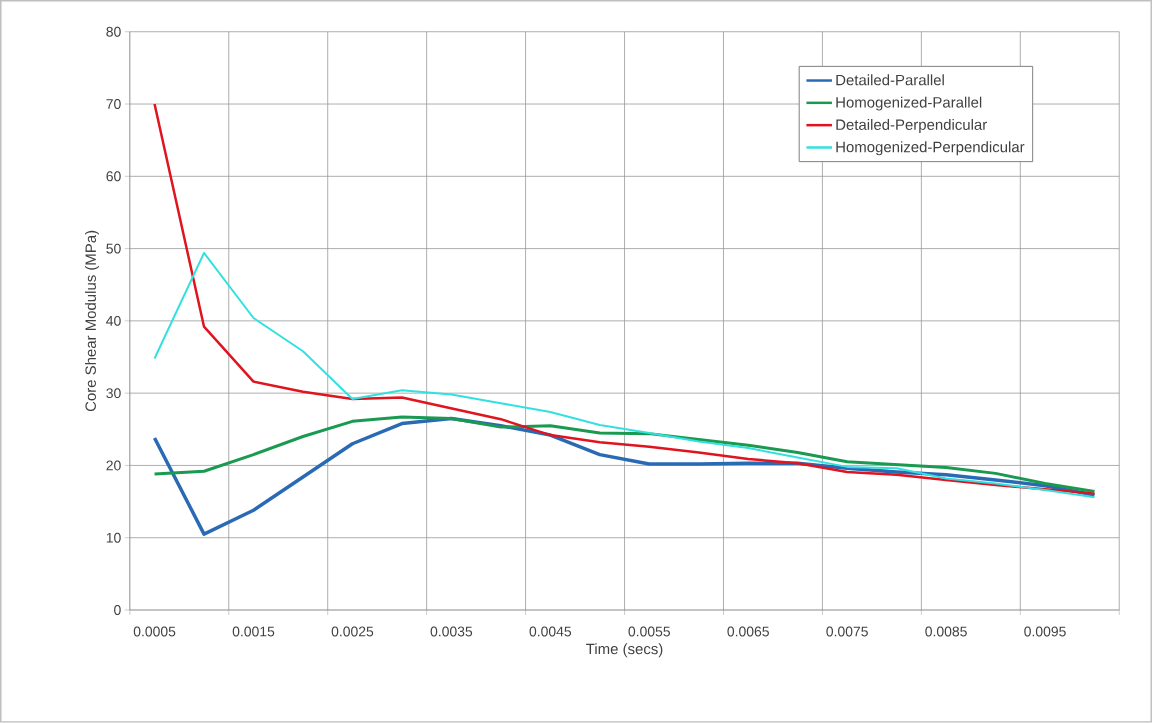  Describe the element at coordinates (748, 631) in the screenshot. I see `x-tick-label: 0.0065` at that location.